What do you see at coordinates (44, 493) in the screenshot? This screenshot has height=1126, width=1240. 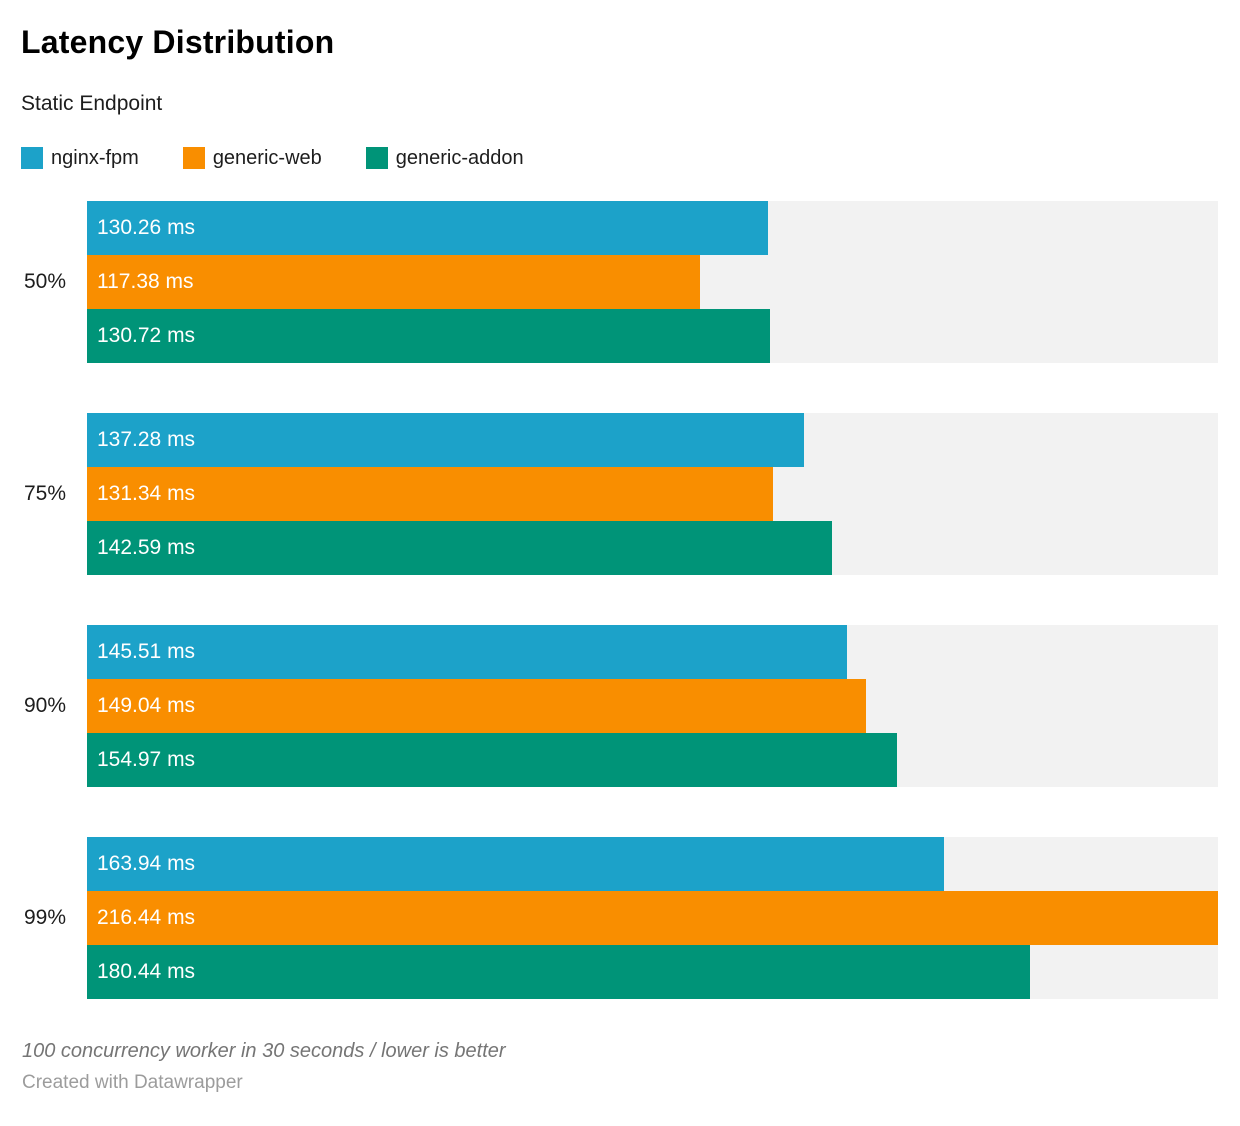 I see `category-label: 75%` at bounding box center [44, 493].